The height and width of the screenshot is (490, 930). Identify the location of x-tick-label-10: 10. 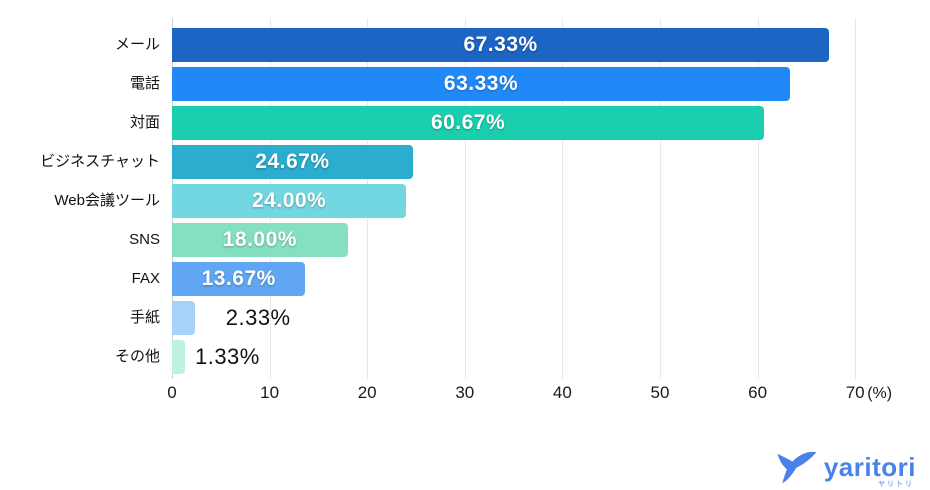
(270, 392).